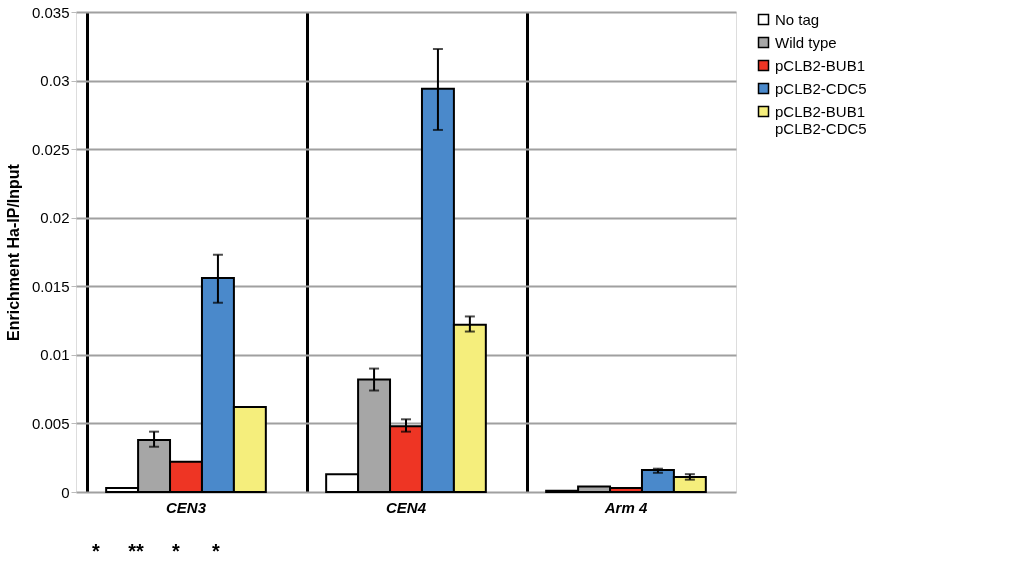 Image resolution: width=1011 pixels, height=565 pixels. I want to click on y-tick-label: 0, so click(65, 492).